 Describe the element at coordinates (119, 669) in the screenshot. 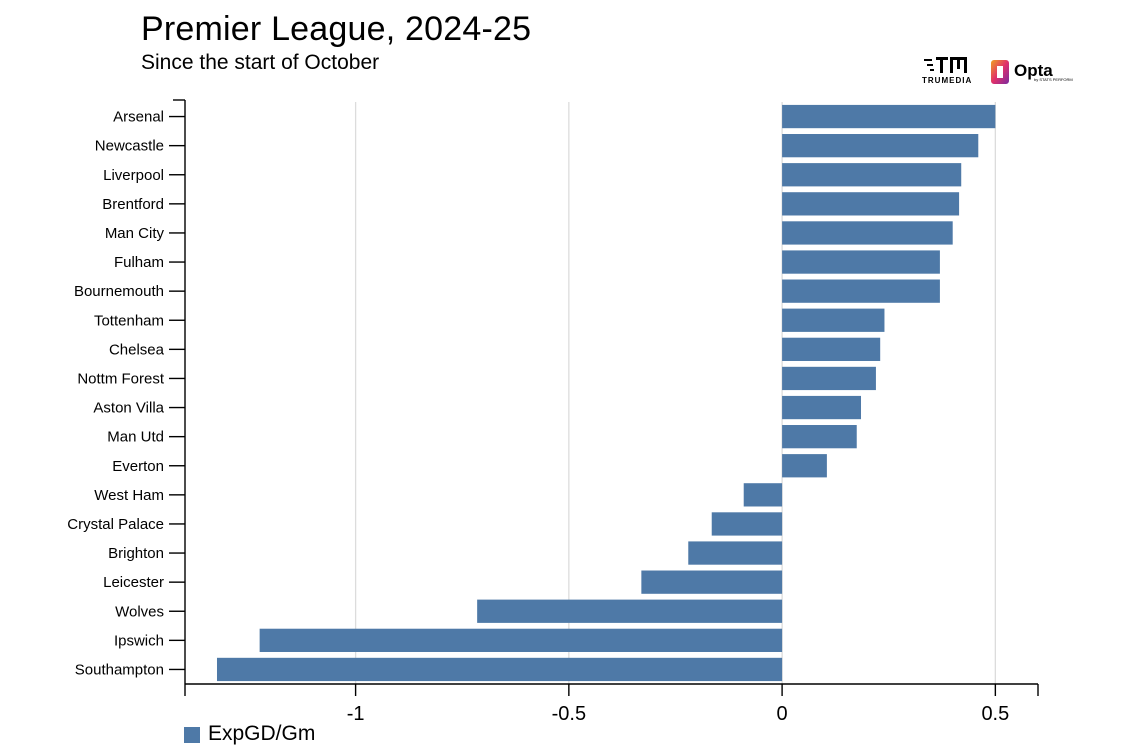

I see `category-label: Southampton` at that location.